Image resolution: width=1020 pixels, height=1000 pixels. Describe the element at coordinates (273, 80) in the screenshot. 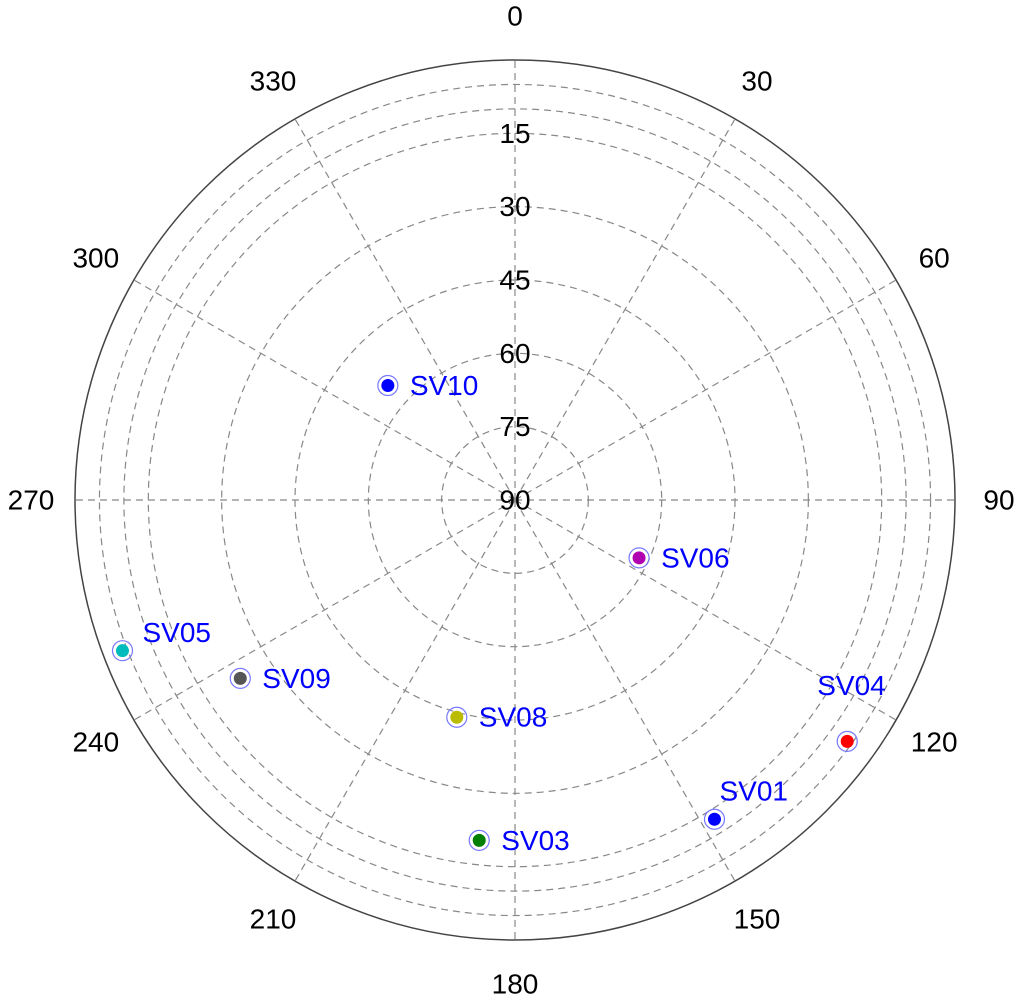

I see `azimuth-tick-label: 330` at that location.